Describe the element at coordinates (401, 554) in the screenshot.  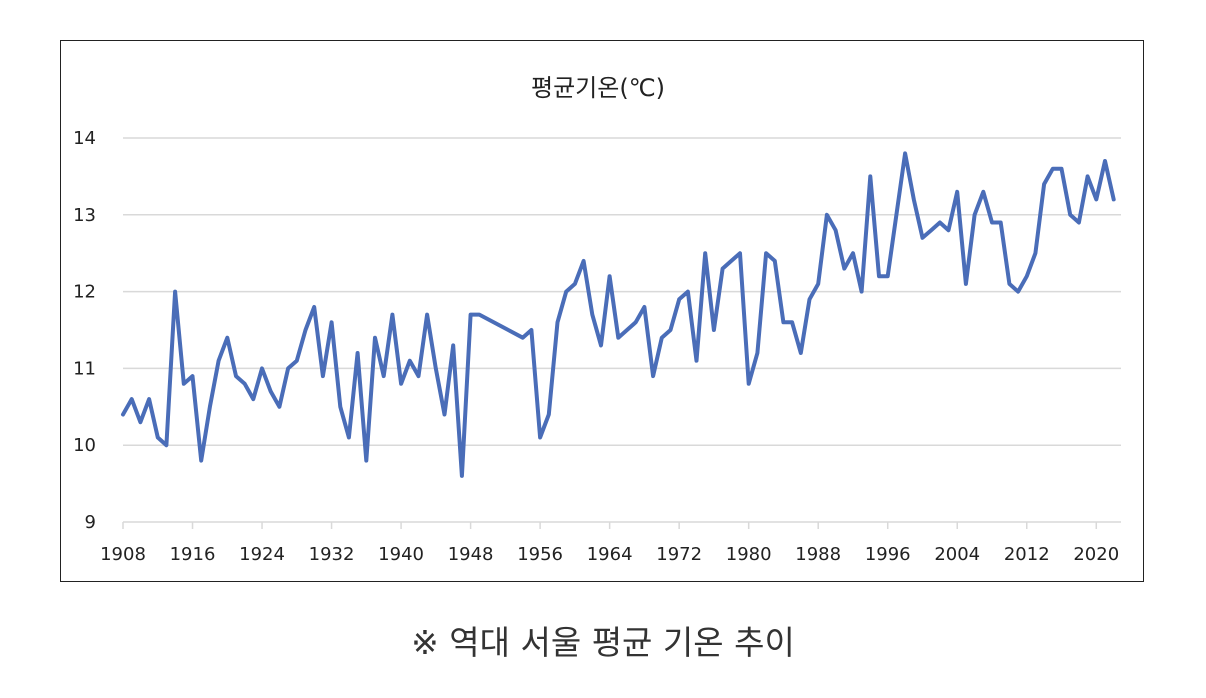
I see `x-tick-label: 1940` at that location.